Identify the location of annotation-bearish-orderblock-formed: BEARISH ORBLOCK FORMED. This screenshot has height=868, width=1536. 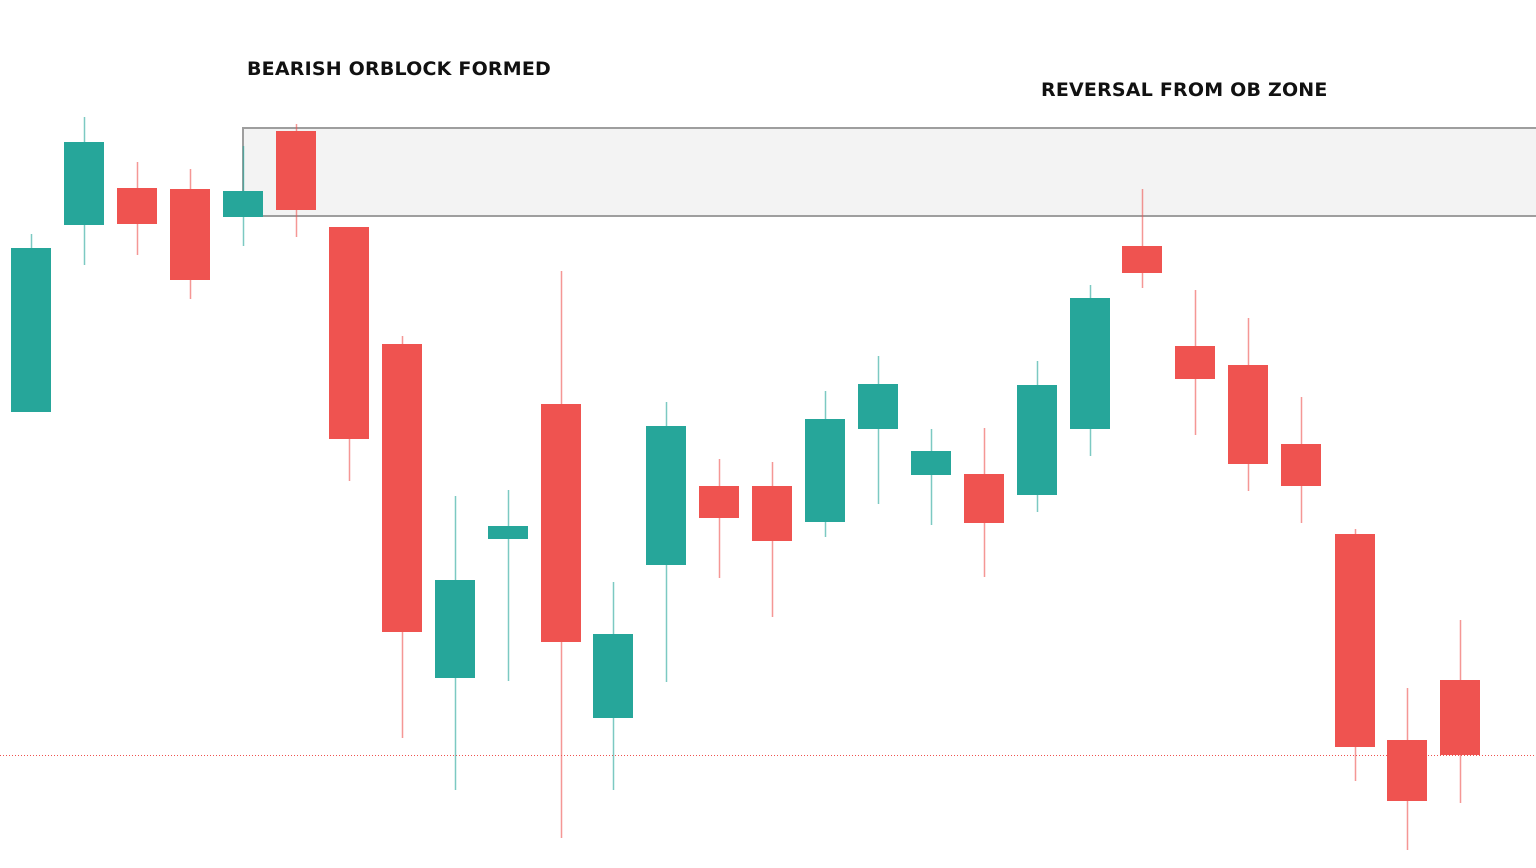
(399, 69).